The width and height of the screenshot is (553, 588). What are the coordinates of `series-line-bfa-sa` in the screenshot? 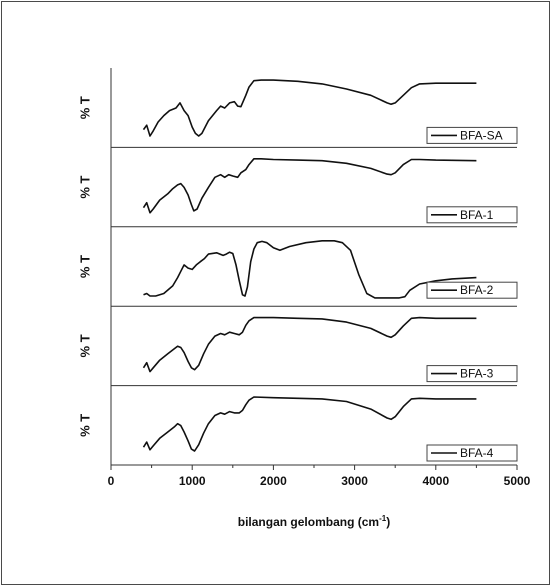 It's located at (309, 108).